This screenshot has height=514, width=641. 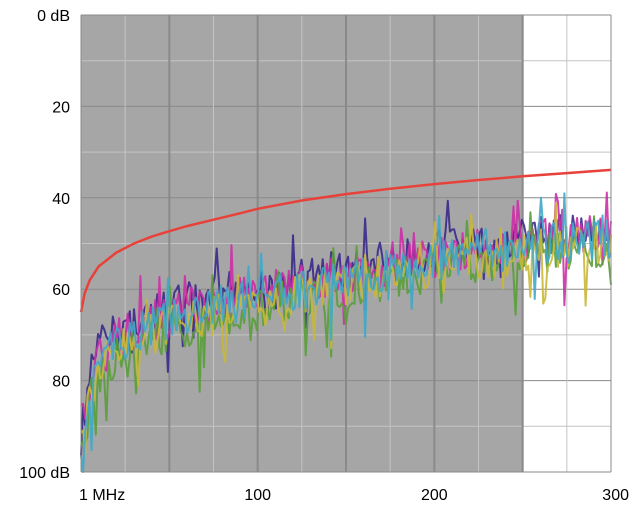 I want to click on y-tick-label: 20, so click(x=61, y=107).